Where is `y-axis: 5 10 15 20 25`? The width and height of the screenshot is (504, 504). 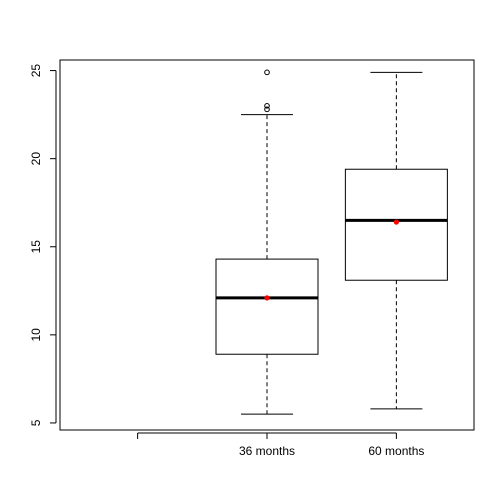
y-axis: 5 10 15 20 25 is located at coordinates (43, 245).